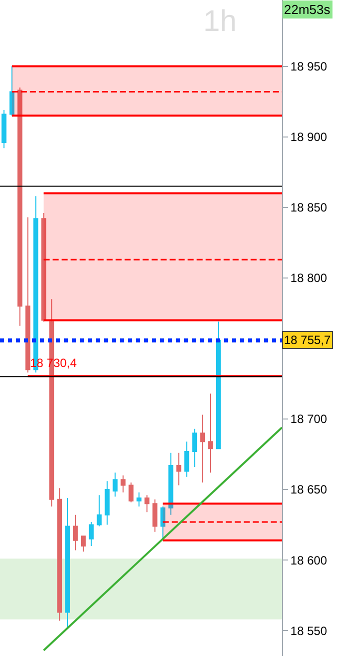 The image size is (338, 656). What do you see at coordinates (309, 560) in the screenshot?
I see `y-tick-label: 18 600` at bounding box center [309, 560].